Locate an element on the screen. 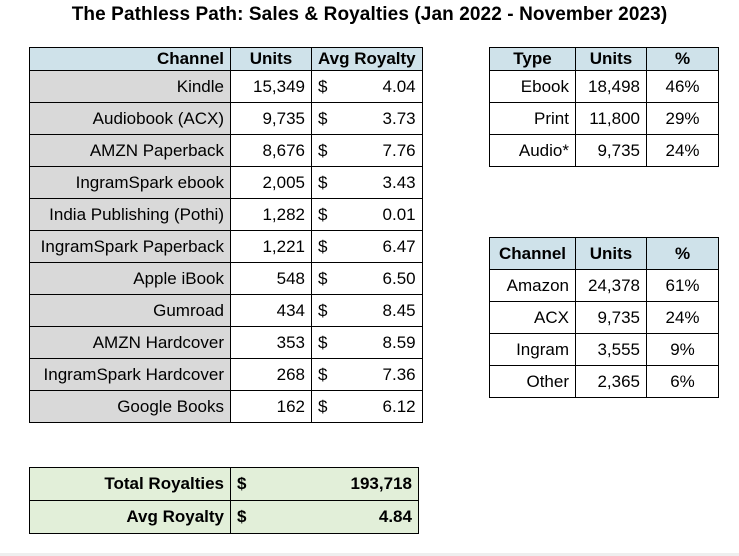 The height and width of the screenshot is (556, 739). units-cell: 15,349 is located at coordinates (271, 86).